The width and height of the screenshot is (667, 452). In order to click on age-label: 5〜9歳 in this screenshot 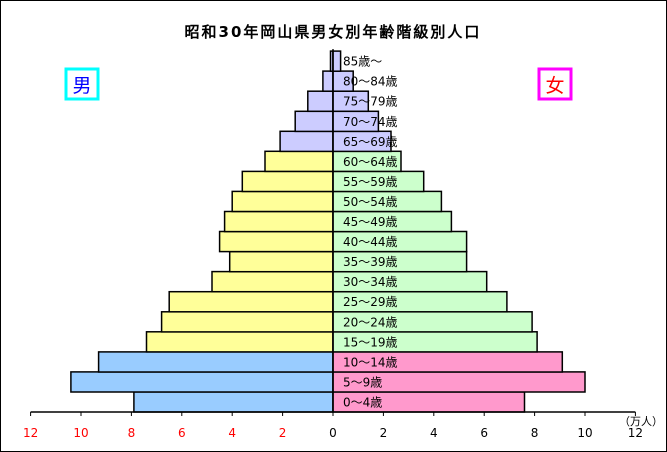, I will do `click(362, 382)`.